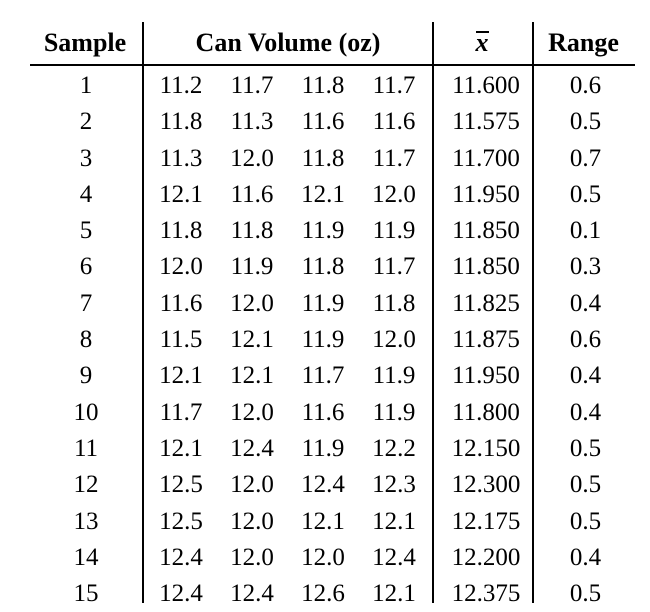 This screenshot has height=612, width=650. I want to click on cell-range: 0.7, so click(585, 158).